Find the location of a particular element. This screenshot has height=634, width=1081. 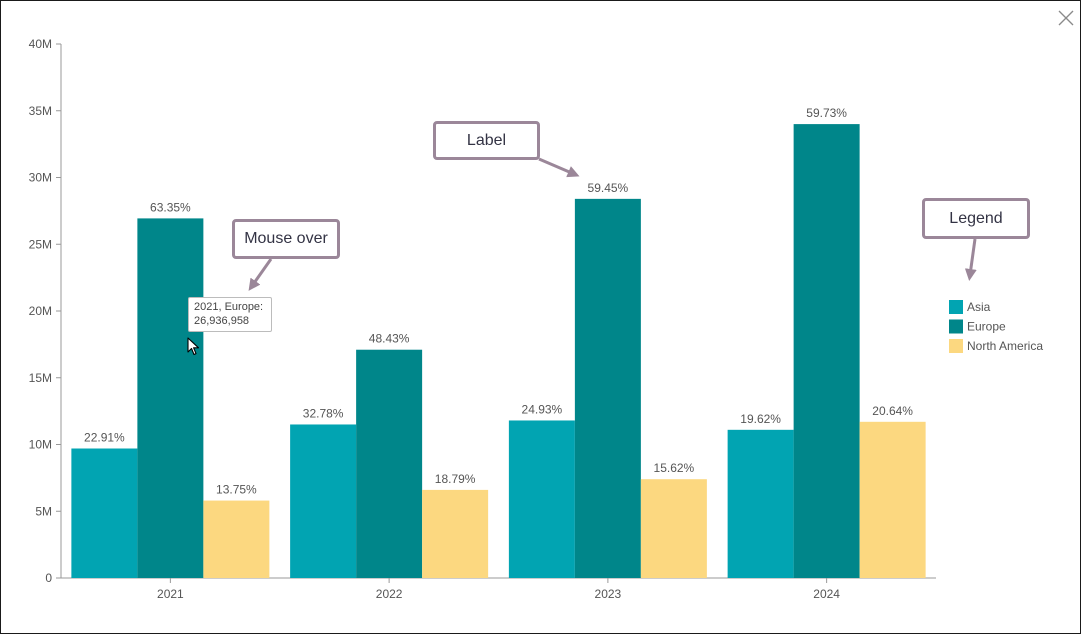

legend-label-europe: Europe is located at coordinates (986, 327).